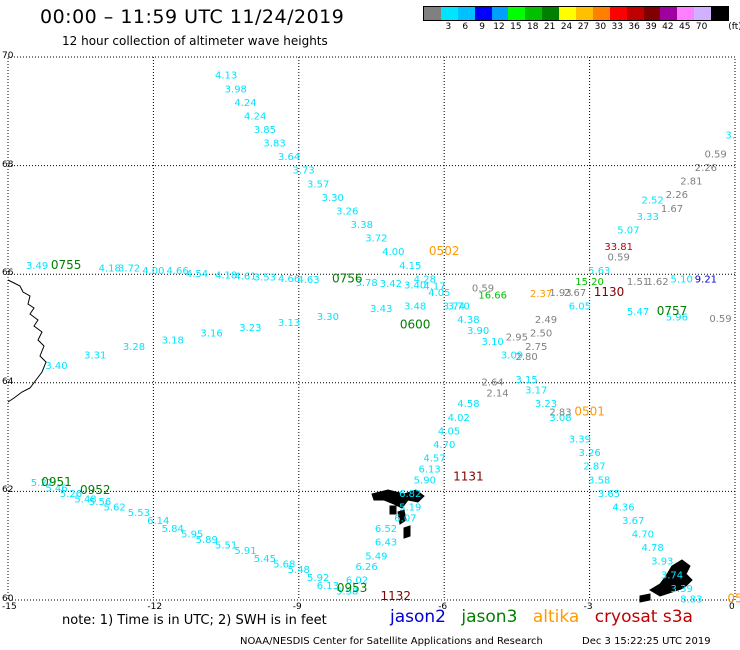 Image resolution: width=740 pixels, height=650 pixels. Describe the element at coordinates (289, 279) in the screenshot. I see `wave-height-label: 4.66` at that location.